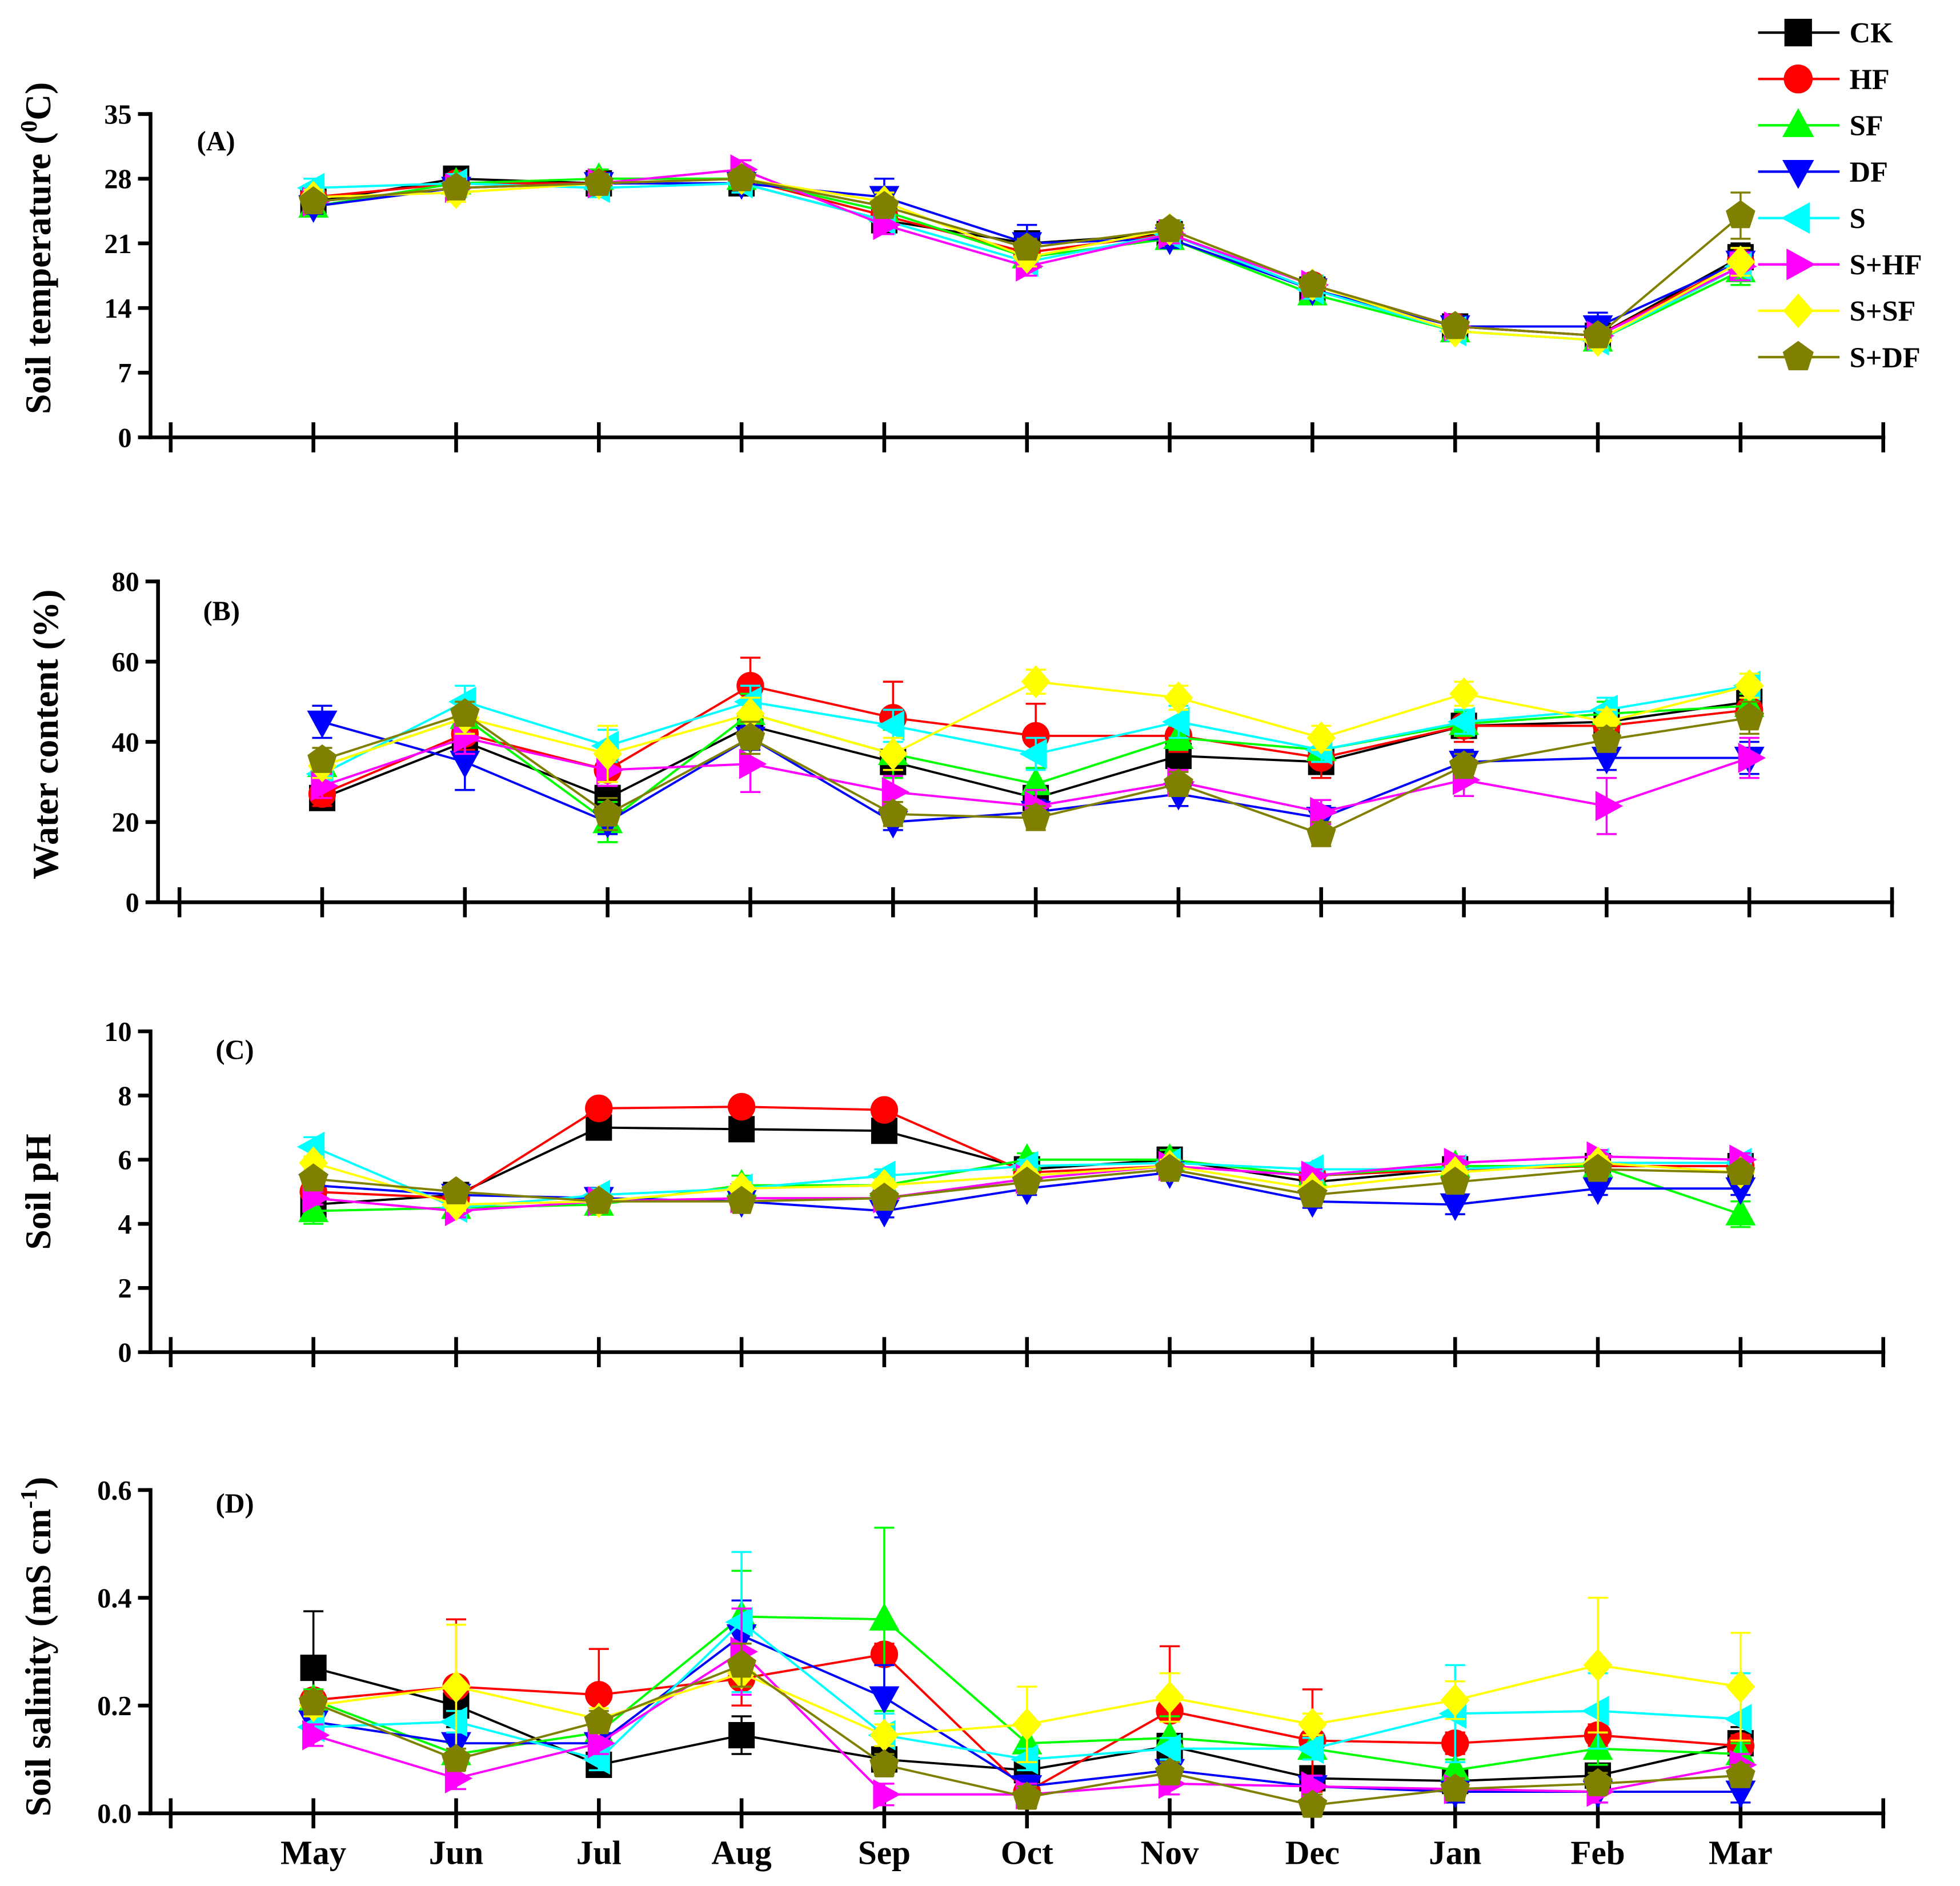 The height and width of the screenshot is (1886, 1960). What do you see at coordinates (1871, 33) in the screenshot?
I see `legend-label-ck: CK` at bounding box center [1871, 33].